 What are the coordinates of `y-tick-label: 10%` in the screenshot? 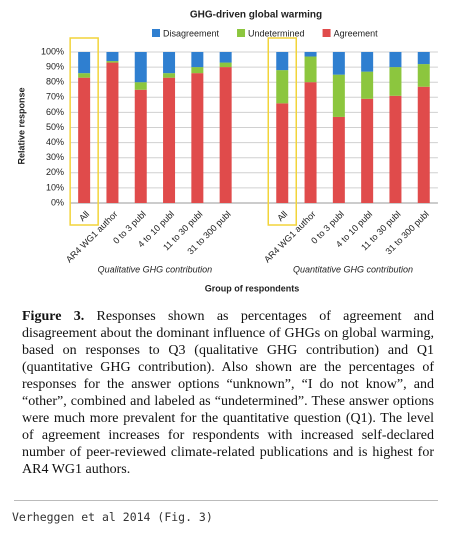 It's located at (55, 187).